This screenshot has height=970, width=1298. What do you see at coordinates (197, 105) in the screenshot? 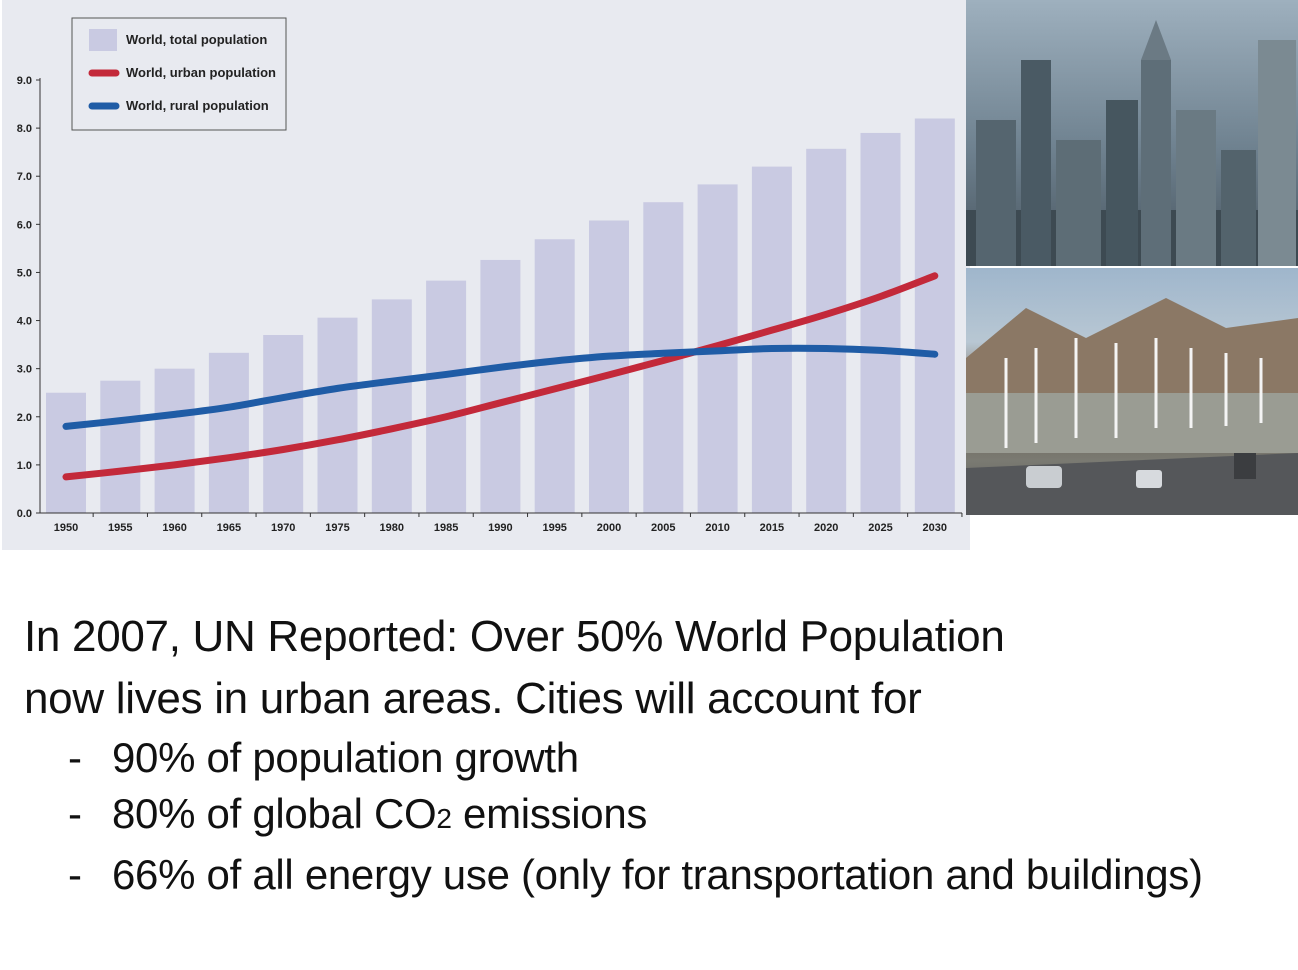
I see `legend-label: World, rural population` at bounding box center [197, 105].